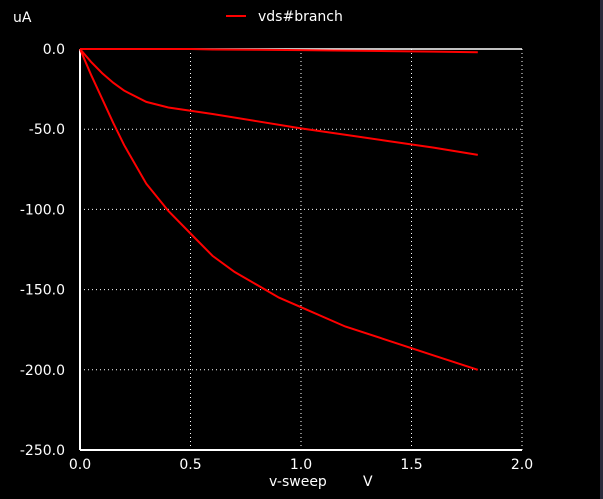 The width and height of the screenshot is (603, 499). What do you see at coordinates (190, 465) in the screenshot?
I see `x-tick-label: 0.5` at bounding box center [190, 465].